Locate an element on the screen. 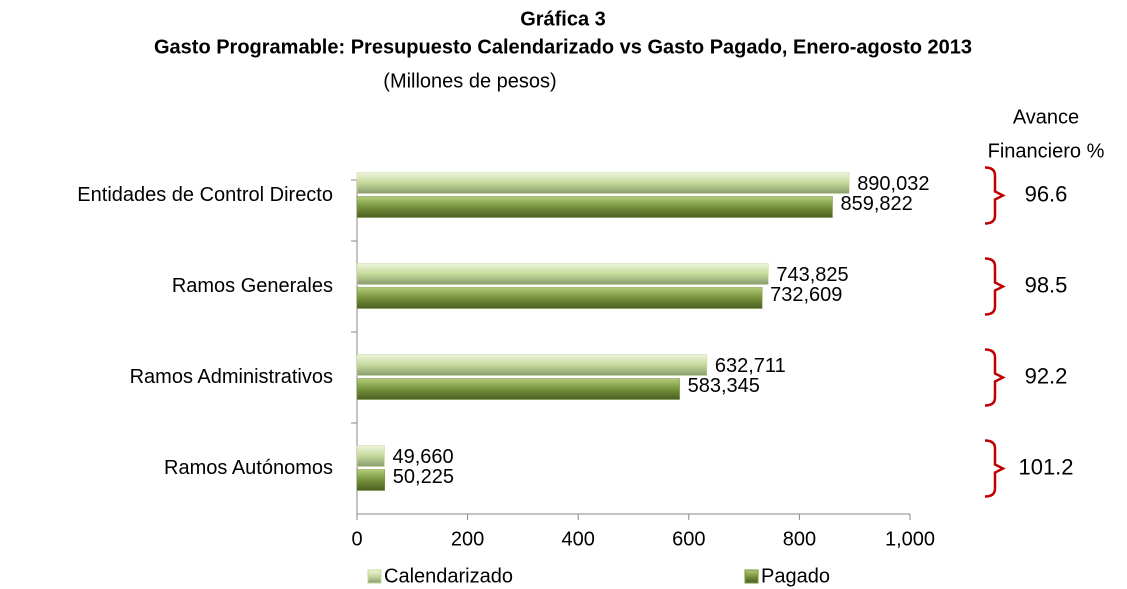 This screenshot has height=589, width=1127. avance-title: Financiero % is located at coordinates (1046, 151).